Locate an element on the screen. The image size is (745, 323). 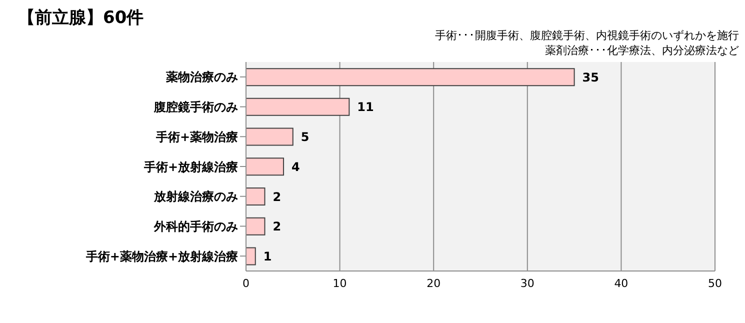
text: 手術･･･開腹手術、腹腔鏡手術、内視鏡手術のいずれかを施行 is located at coordinates (587, 35).